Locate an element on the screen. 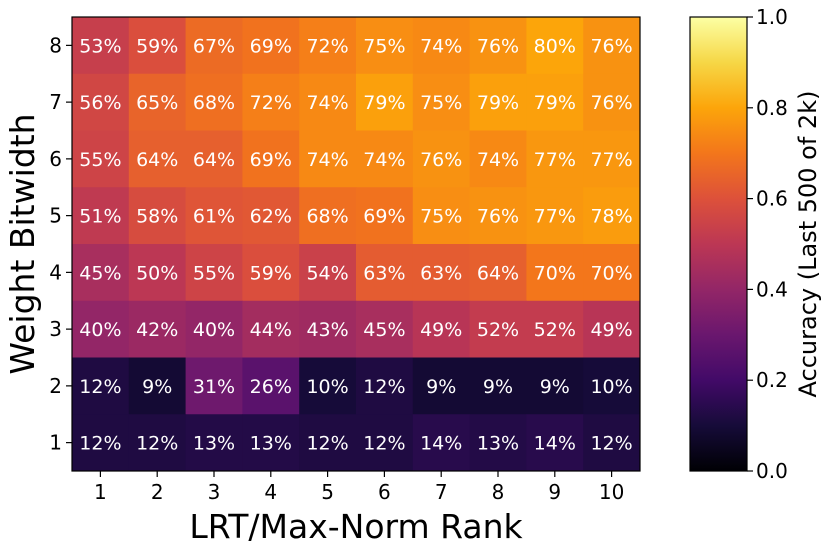 The width and height of the screenshot is (831, 551). cell-value-label: 50% is located at coordinates (157, 273).